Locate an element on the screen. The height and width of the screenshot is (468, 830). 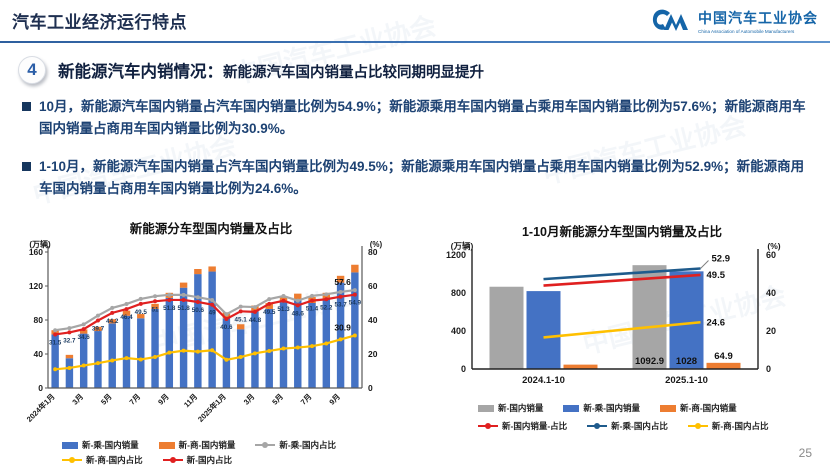
legend-item: 新-国内占比 is located at coordinates (197, 460).